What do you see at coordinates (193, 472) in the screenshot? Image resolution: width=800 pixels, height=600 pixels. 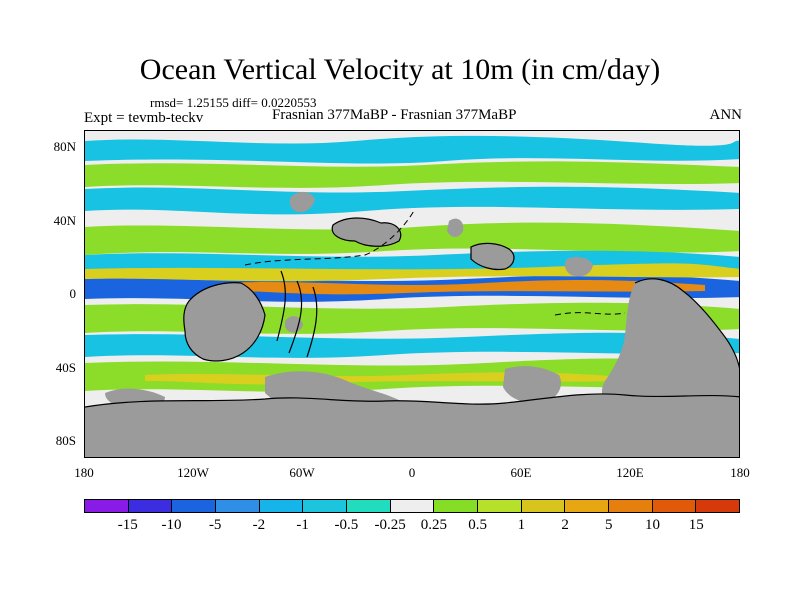 I see `lon-label-120w: 120W` at bounding box center [193, 472].